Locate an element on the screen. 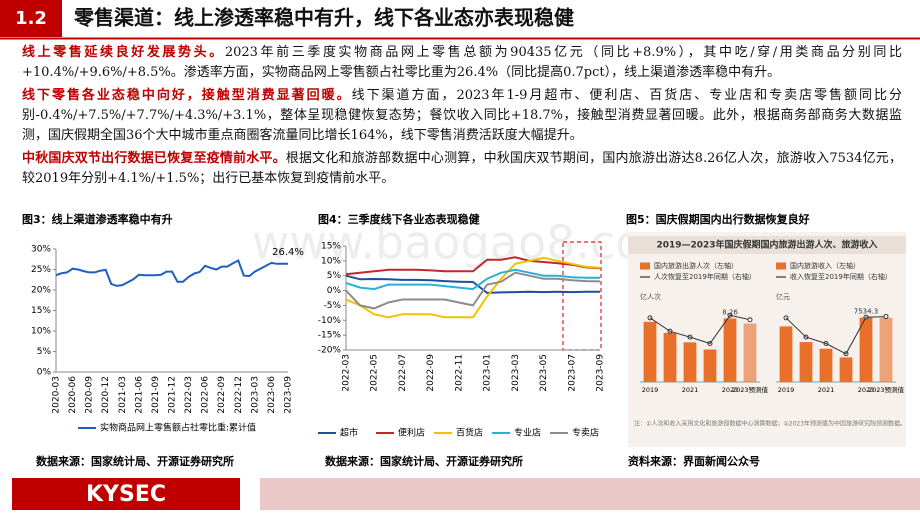 The width and height of the screenshot is (920, 518). x-tick-label: 2020-12 is located at coordinates (106, 395).